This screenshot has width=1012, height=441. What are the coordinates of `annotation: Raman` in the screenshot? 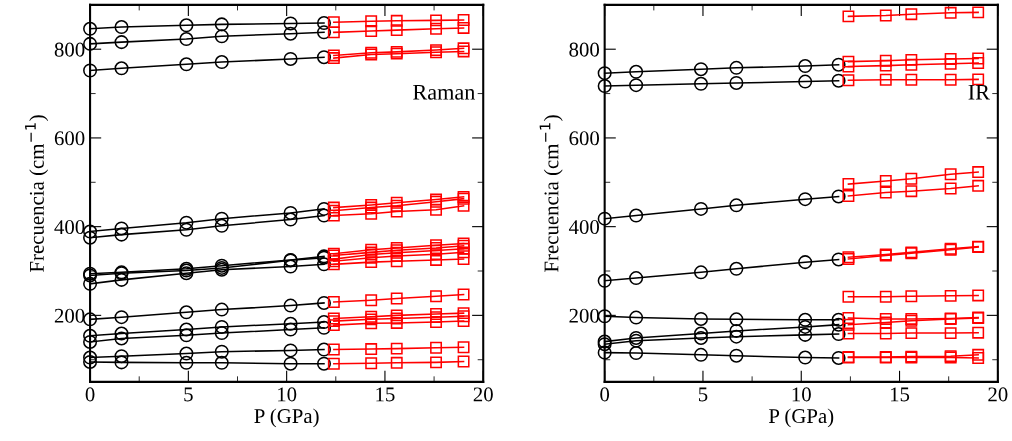 It's located at (444, 92).